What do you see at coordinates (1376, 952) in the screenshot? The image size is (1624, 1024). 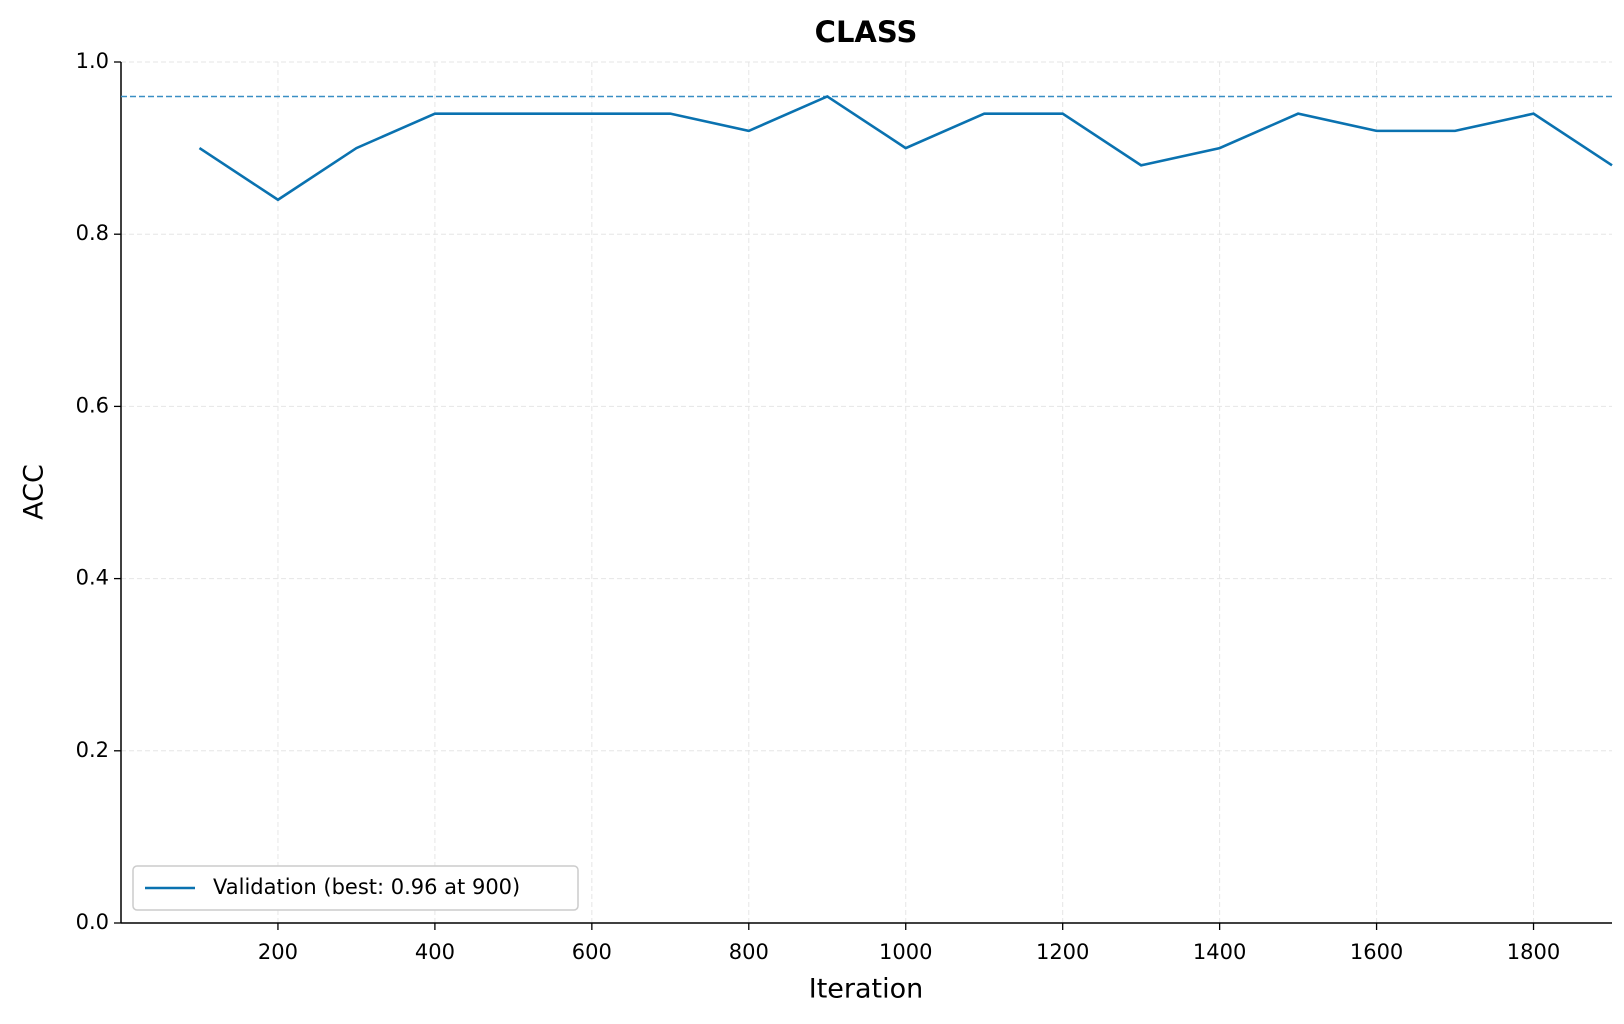 I see `x-tick-label: 1600` at bounding box center [1376, 952].